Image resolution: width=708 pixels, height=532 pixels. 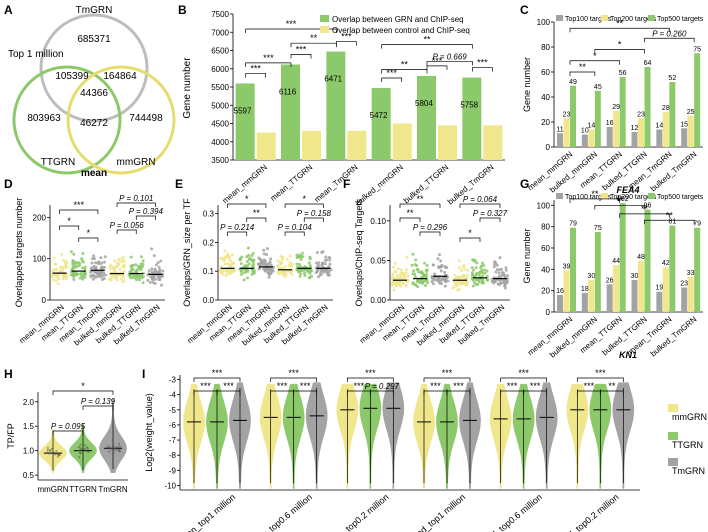 What do you see at coordinates (635, 128) in the screenshot?
I see `bar-value-label: 12` at bounding box center [635, 128].